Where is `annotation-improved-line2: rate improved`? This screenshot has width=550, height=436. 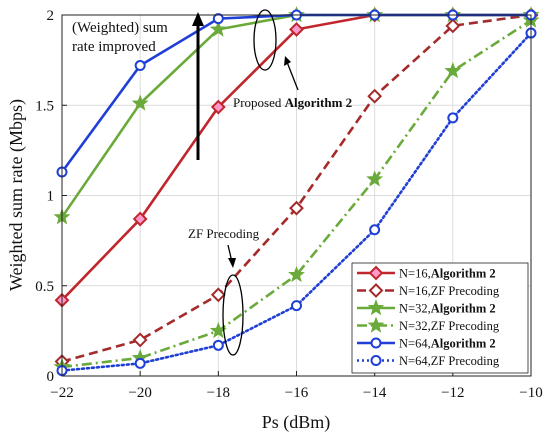 annotation-improved-line2: rate improved is located at coordinates (114, 47).